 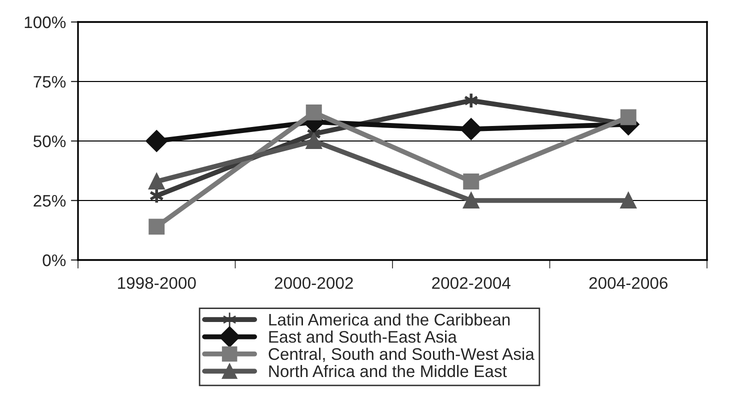 I want to click on y-tick-label: 0%, so click(x=54, y=260).